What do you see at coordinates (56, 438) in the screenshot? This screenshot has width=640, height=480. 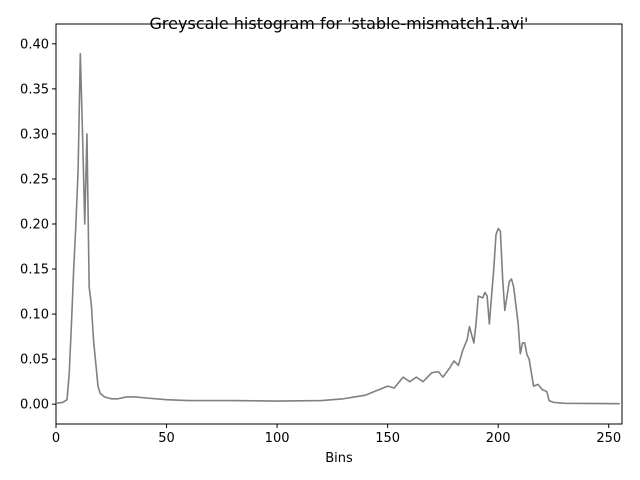 I see `x-tick-label: 0` at bounding box center [56, 438].